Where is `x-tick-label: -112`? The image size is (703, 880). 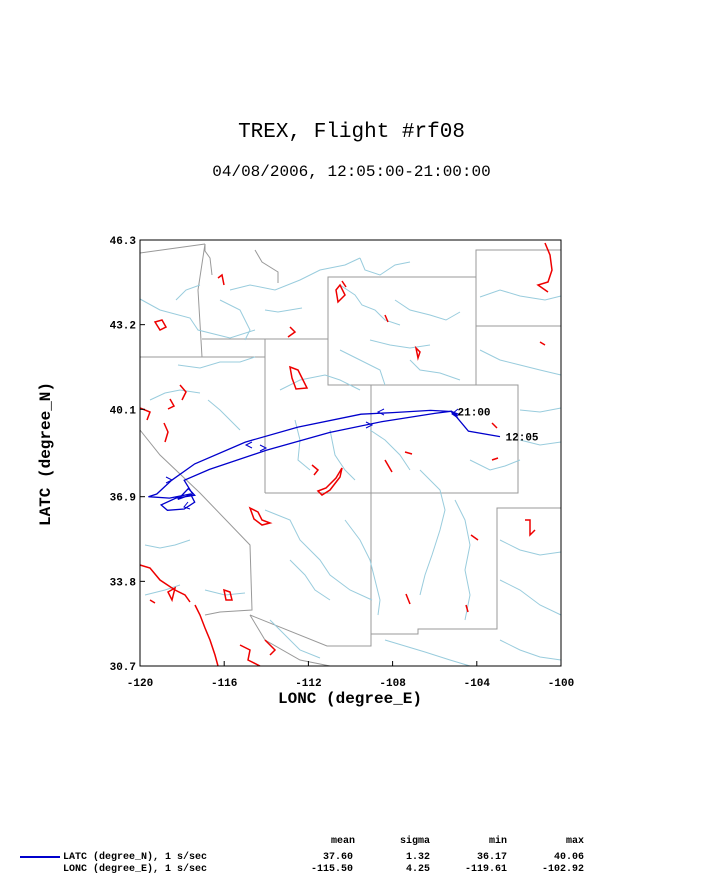 x-tick-label: -112 is located at coordinates (308, 684).